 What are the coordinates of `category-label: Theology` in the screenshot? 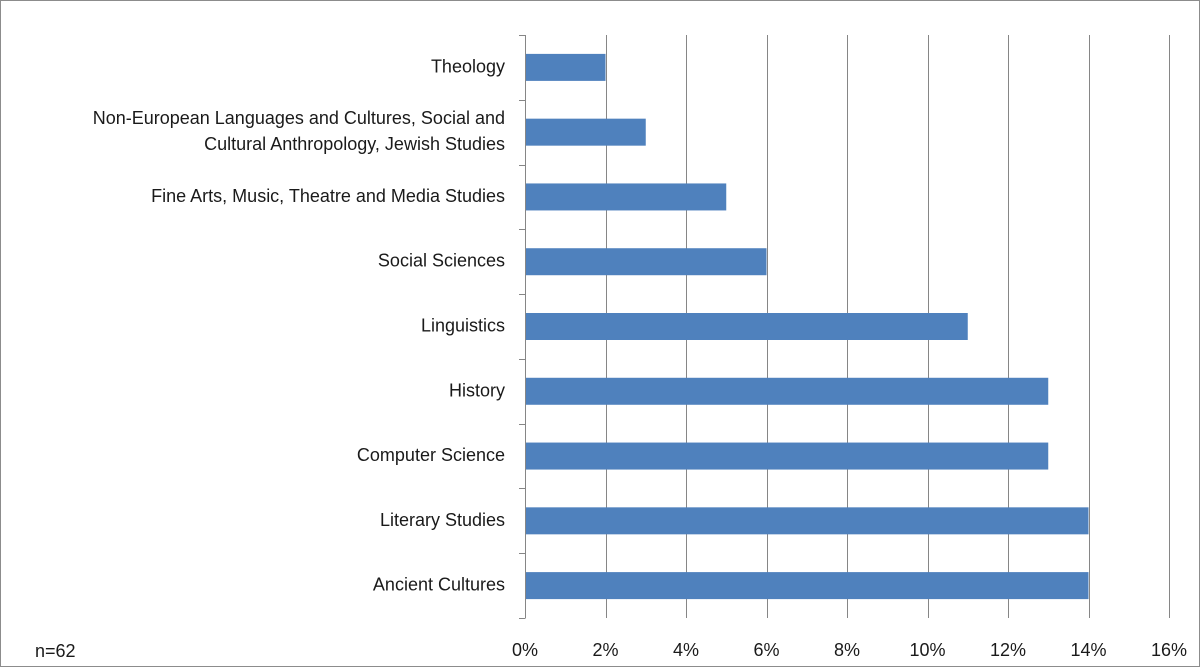 It's located at (468, 66).